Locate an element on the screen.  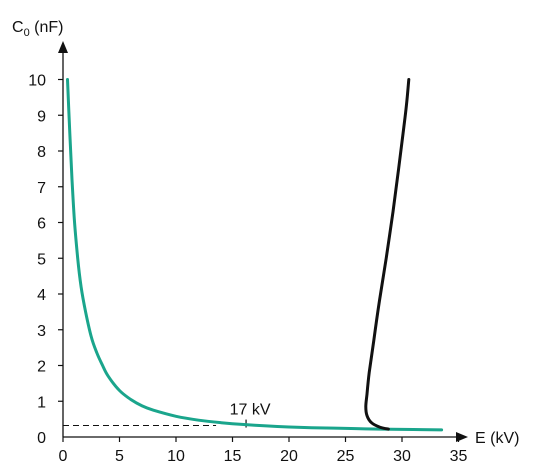
y-axis-label: C0 (nF) is located at coordinates (37, 29).